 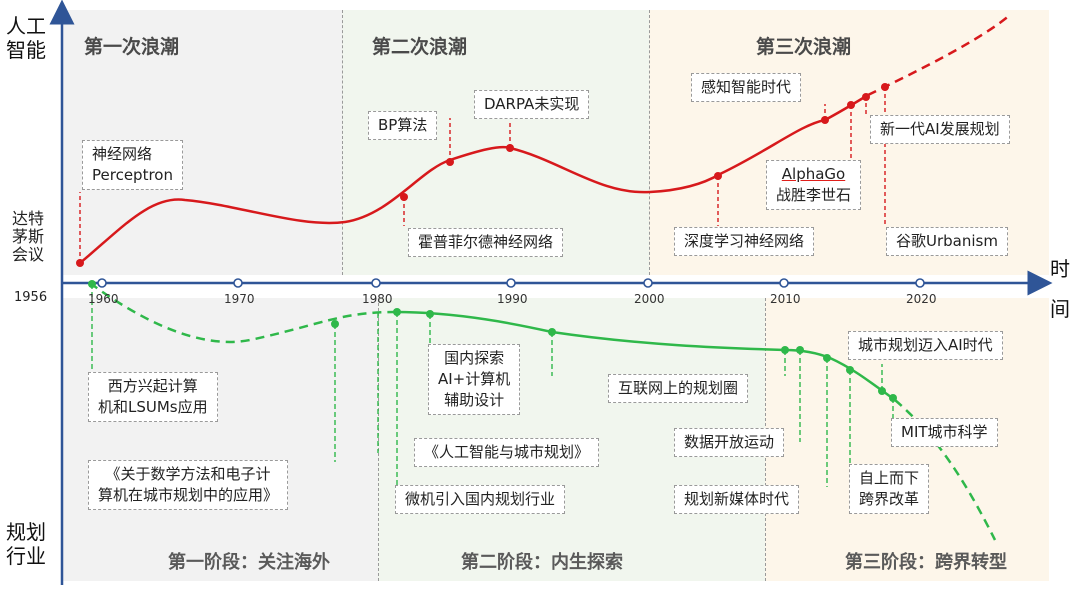 What do you see at coordinates (26, 38) in the screenshot?
I see `y-axis-top-label: 人工 智能` at bounding box center [26, 38].